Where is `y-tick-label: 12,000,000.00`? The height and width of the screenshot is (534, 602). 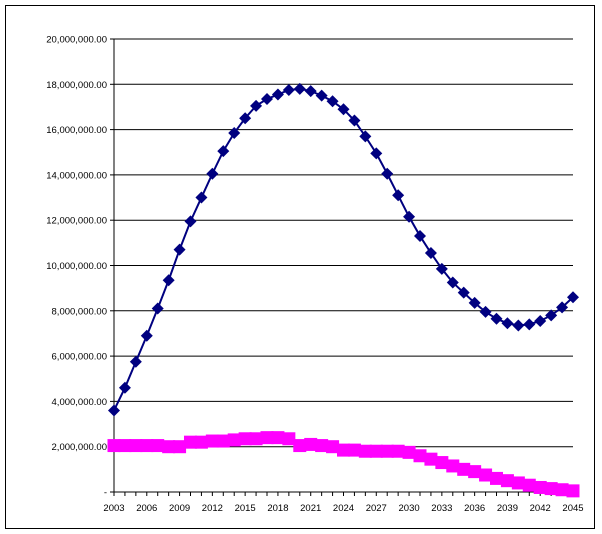 y-tick-label: 12,000,000.00 is located at coordinates (76, 221).